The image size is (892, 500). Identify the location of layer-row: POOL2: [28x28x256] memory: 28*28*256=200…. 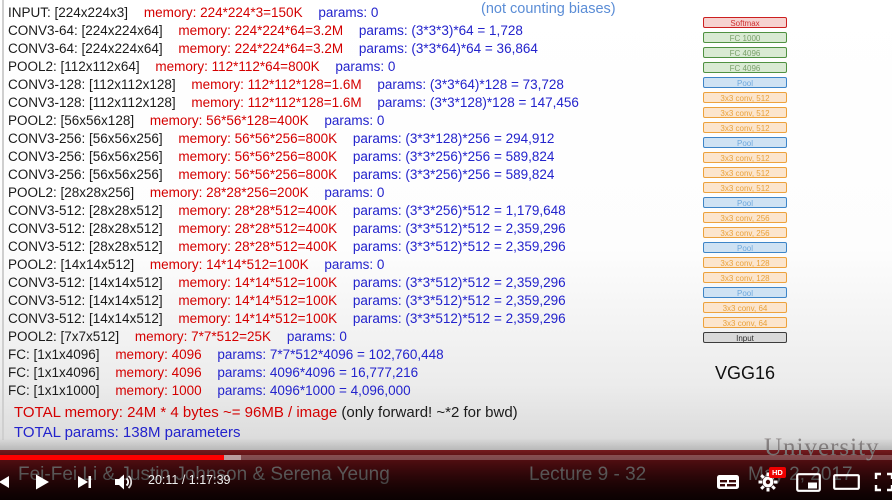
(293, 193).